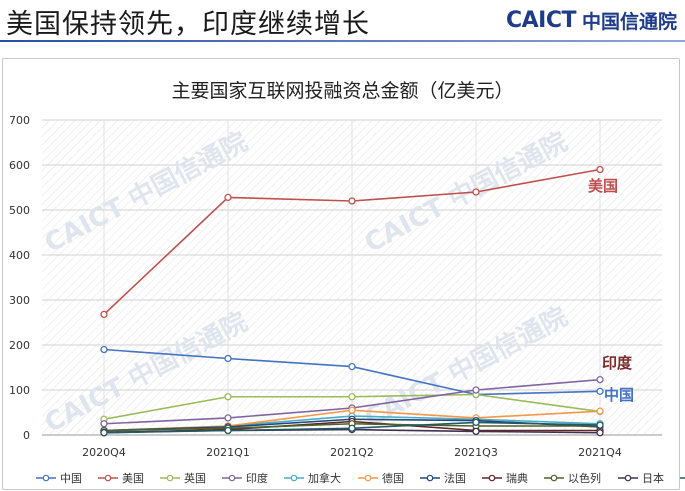 Image resolution: width=685 pixels, height=491 pixels. I want to click on y-tick-label: 500, so click(19, 210).